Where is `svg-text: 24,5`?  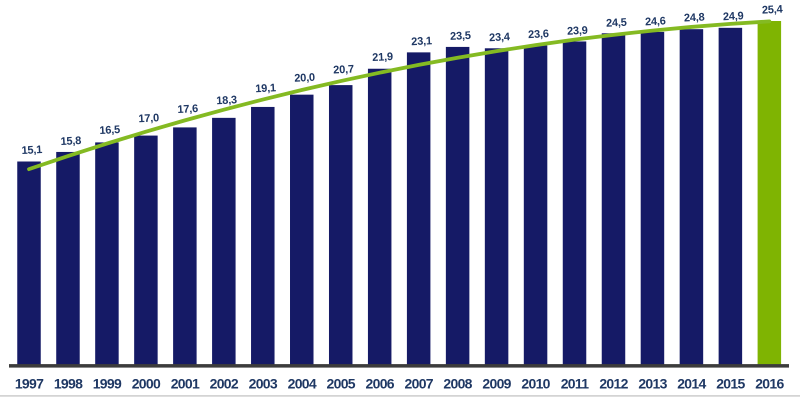 svg-text: 24,5 is located at coordinates (616, 23).